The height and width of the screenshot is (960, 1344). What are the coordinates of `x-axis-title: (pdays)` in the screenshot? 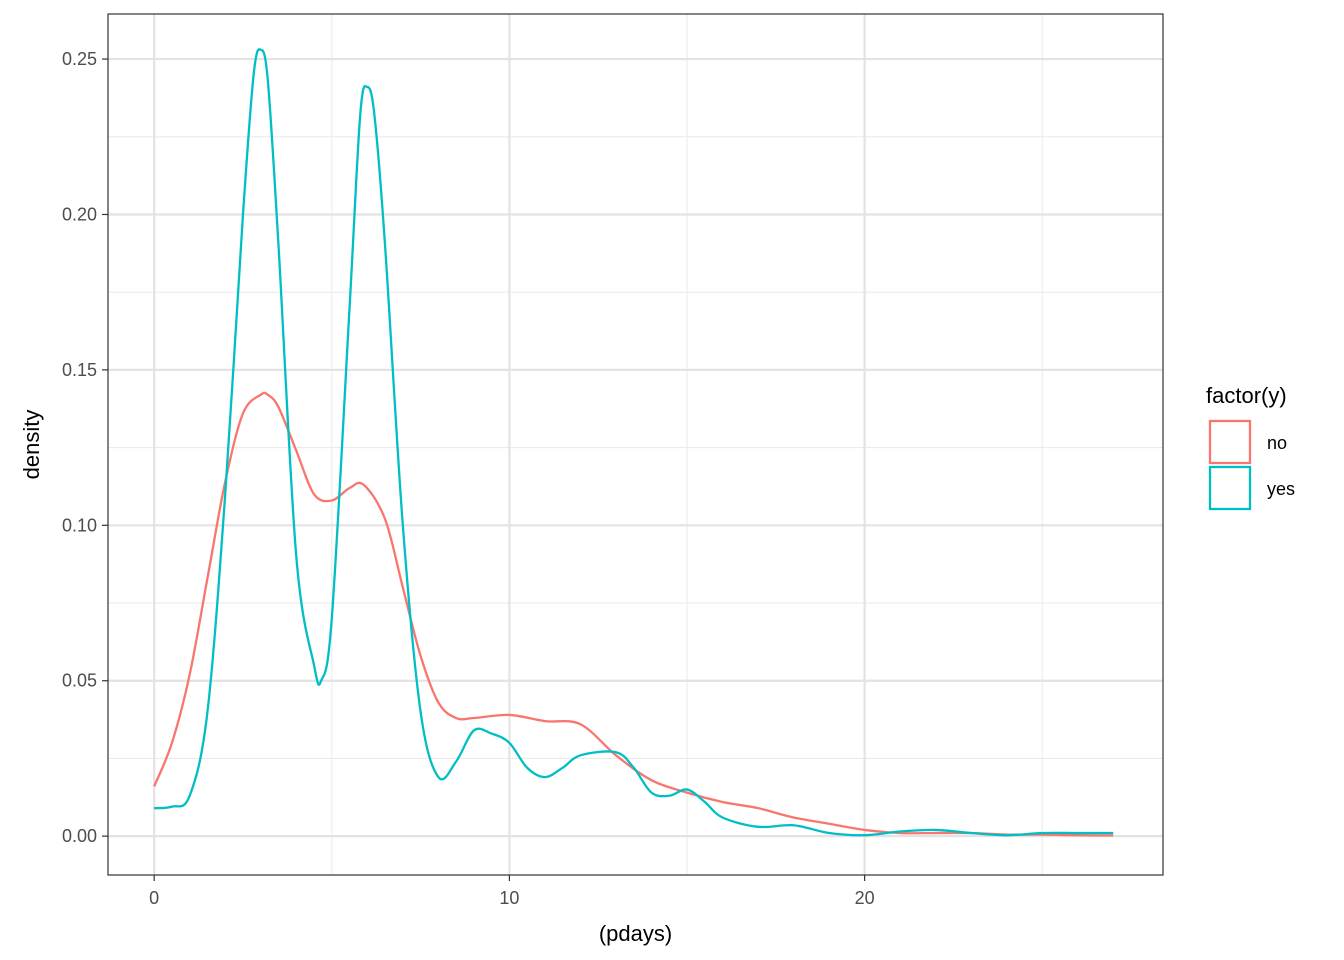 It's located at (635, 933).